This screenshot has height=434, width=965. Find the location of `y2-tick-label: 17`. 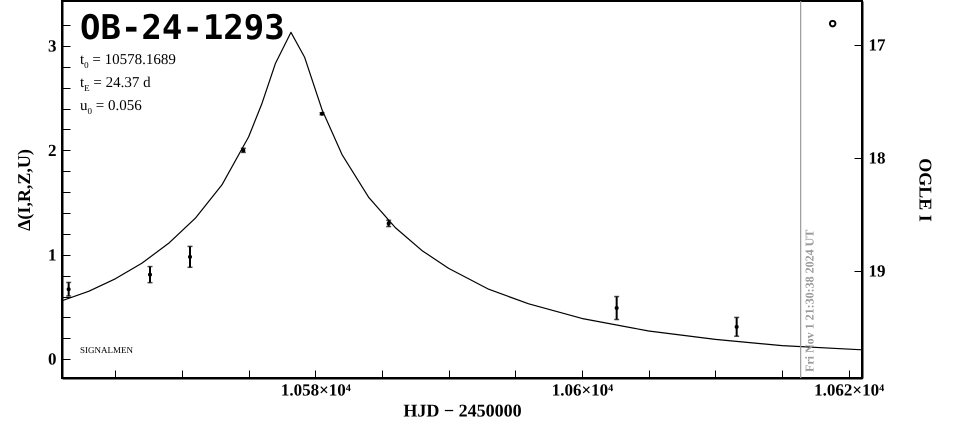

y2-tick-label: 17 is located at coordinates (877, 45).